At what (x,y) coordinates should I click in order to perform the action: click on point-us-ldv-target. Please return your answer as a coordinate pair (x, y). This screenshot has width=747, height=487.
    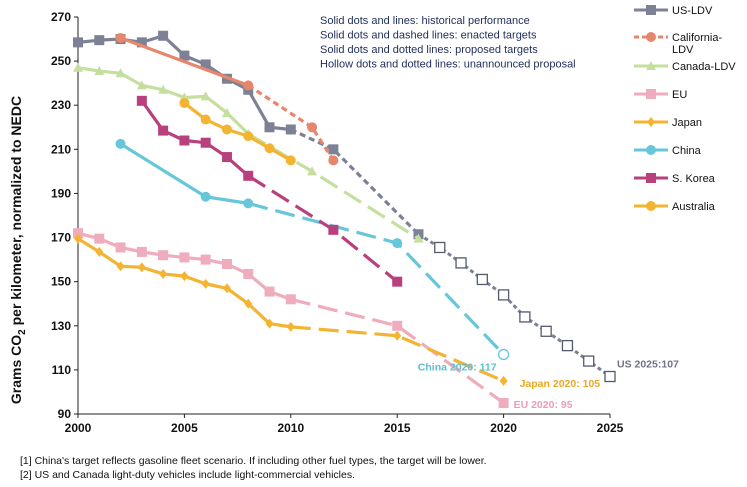
    Looking at the image, I should click on (333, 149).